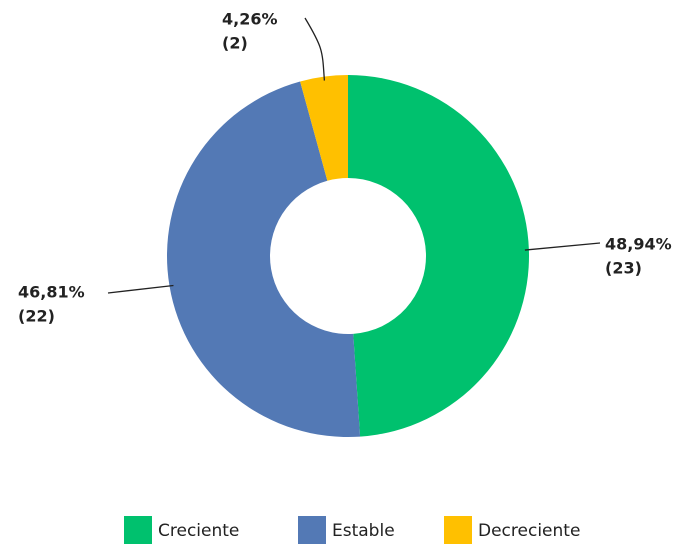 Image resolution: width=686 pixels, height=547 pixels. Describe the element at coordinates (638, 244) in the screenshot. I see `value-label: 48,94%` at that location.